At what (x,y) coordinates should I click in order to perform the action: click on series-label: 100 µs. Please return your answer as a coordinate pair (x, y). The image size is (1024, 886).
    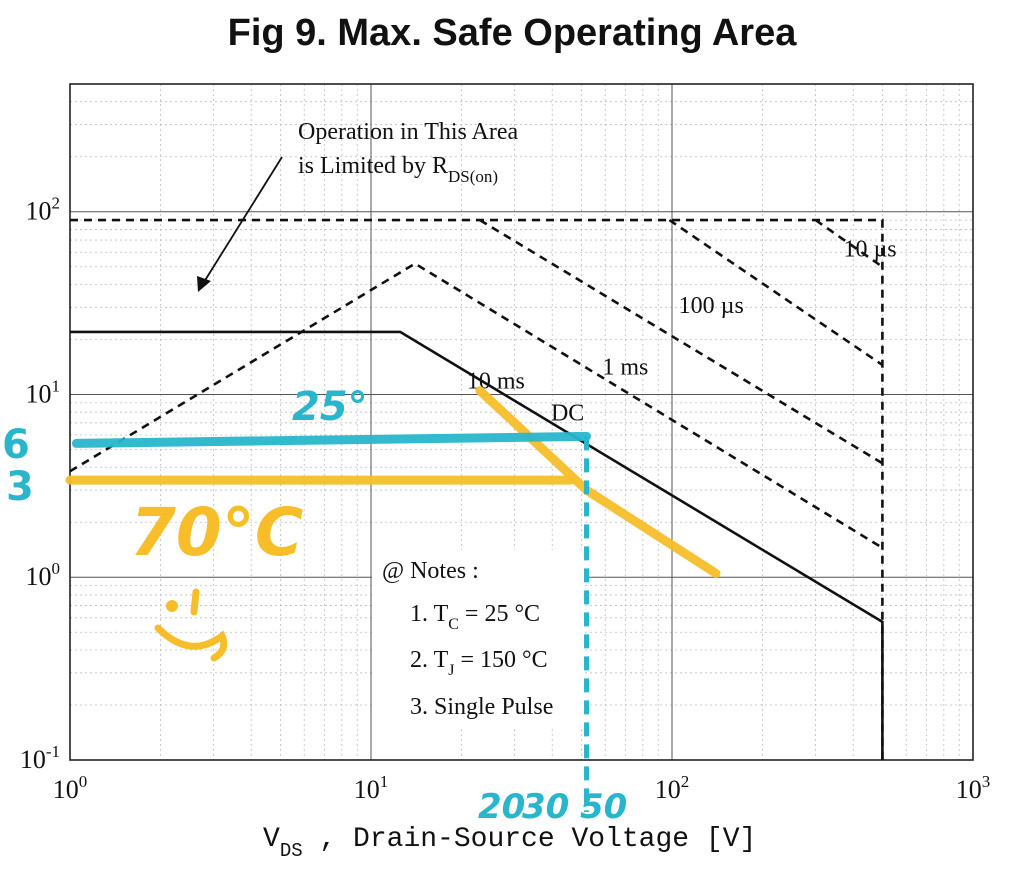
    Looking at the image, I should click on (711, 306).